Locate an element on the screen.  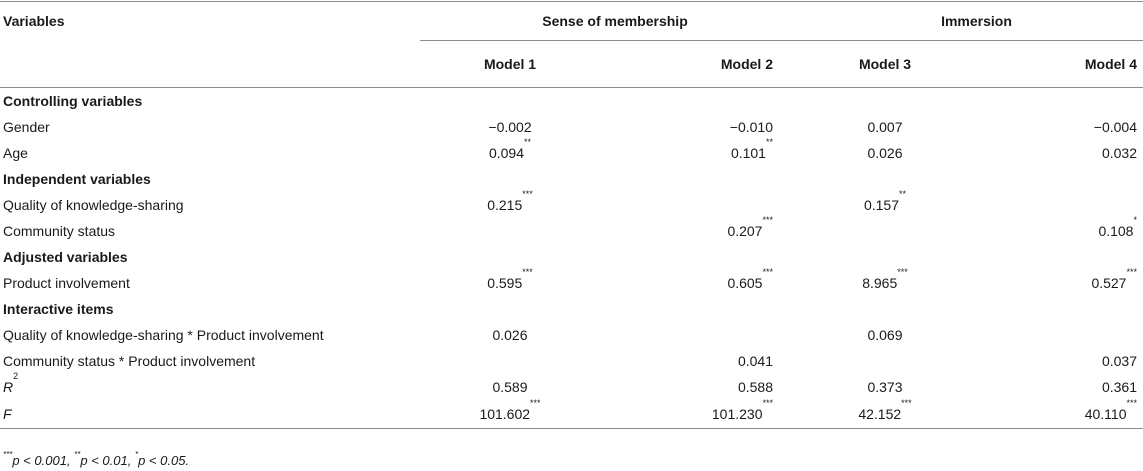
model-header-2: Model 2 is located at coordinates (705, 64).